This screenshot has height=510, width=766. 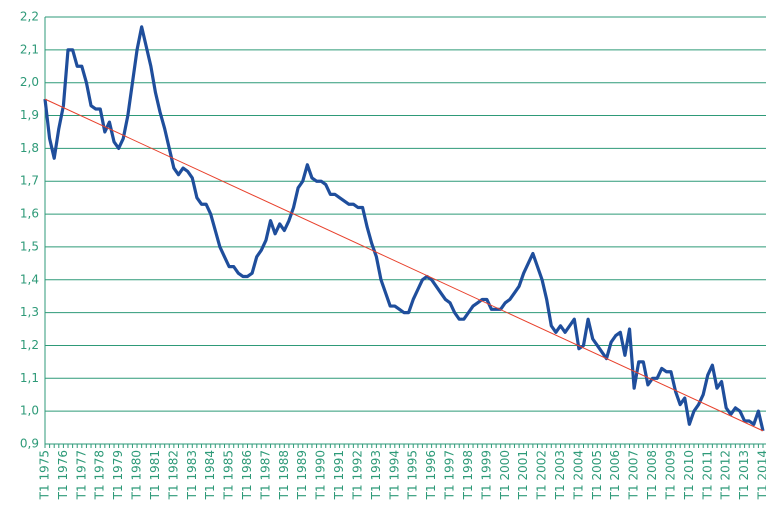 What do you see at coordinates (29, 181) in the screenshot?
I see `y-tick-label: 1,7` at bounding box center [29, 181].